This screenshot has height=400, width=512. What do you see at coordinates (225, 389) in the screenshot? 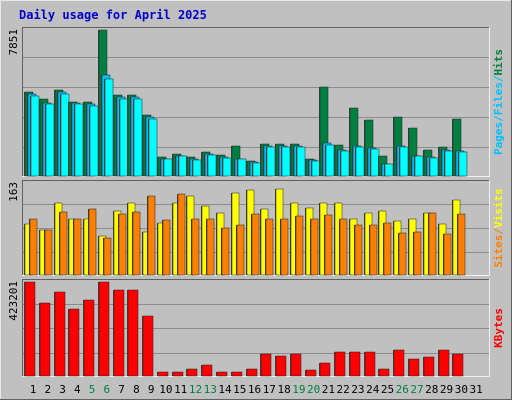
I see `x-tick-label: 14` at bounding box center [225, 389].